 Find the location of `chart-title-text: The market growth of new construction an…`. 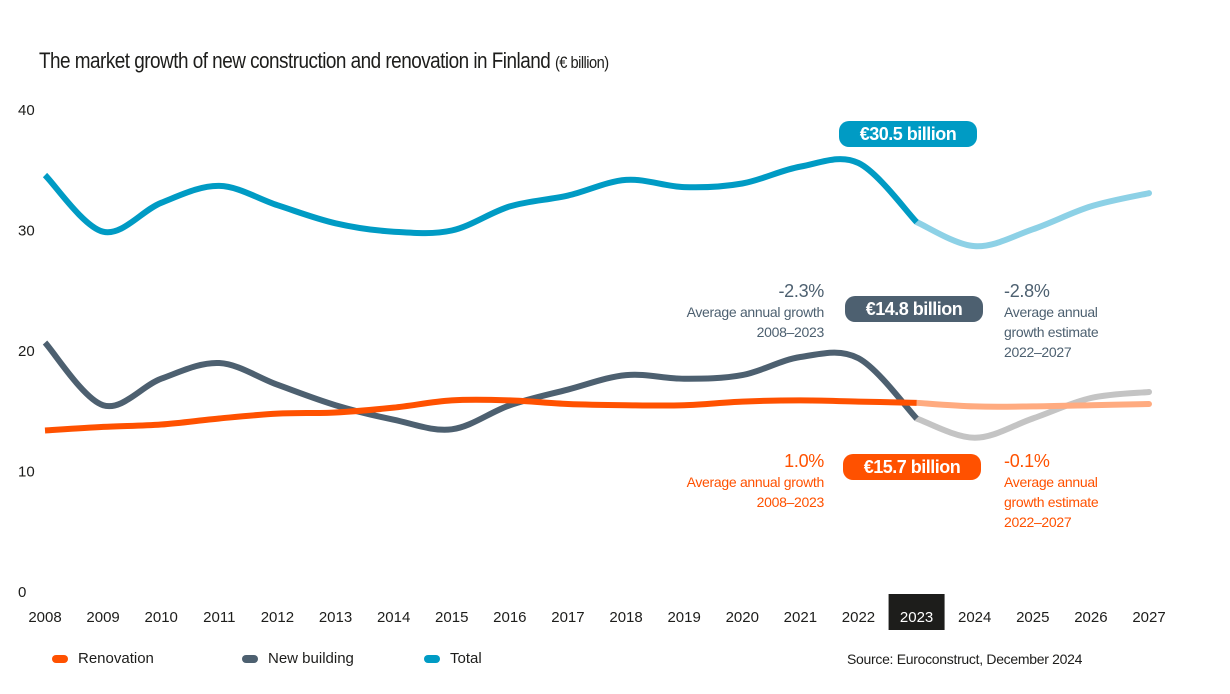

chart-title-text: The market growth of new construction an… is located at coordinates (295, 60).